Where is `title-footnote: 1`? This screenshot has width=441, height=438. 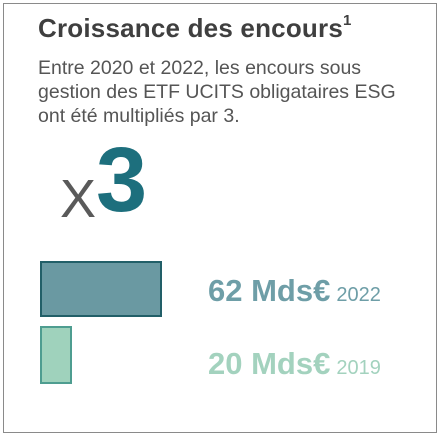 title-footnote: 1 is located at coordinates (347, 21).